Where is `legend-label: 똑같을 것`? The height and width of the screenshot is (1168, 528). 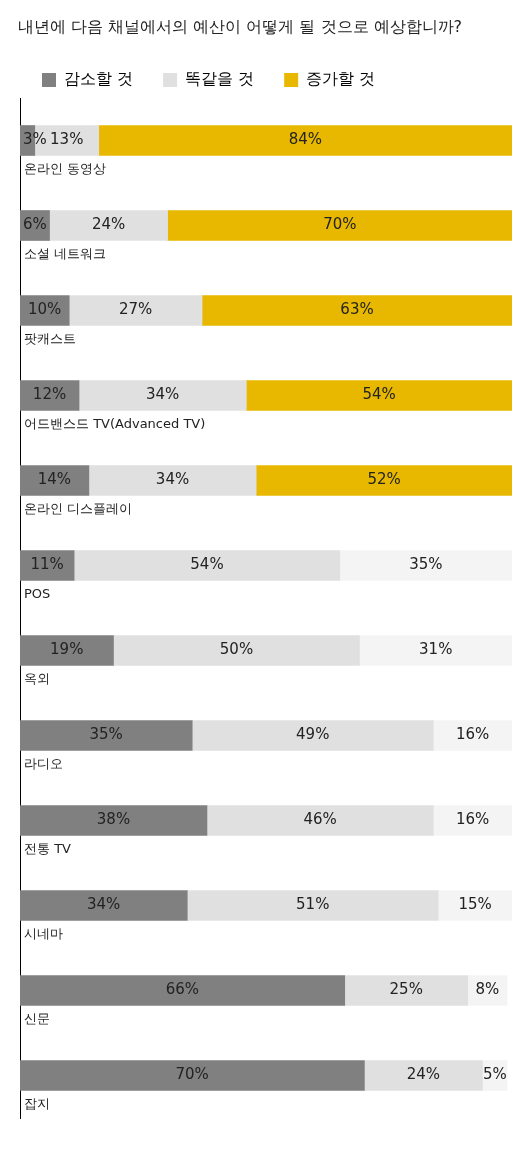 legend-label: 똑같을 것 is located at coordinates (220, 79).